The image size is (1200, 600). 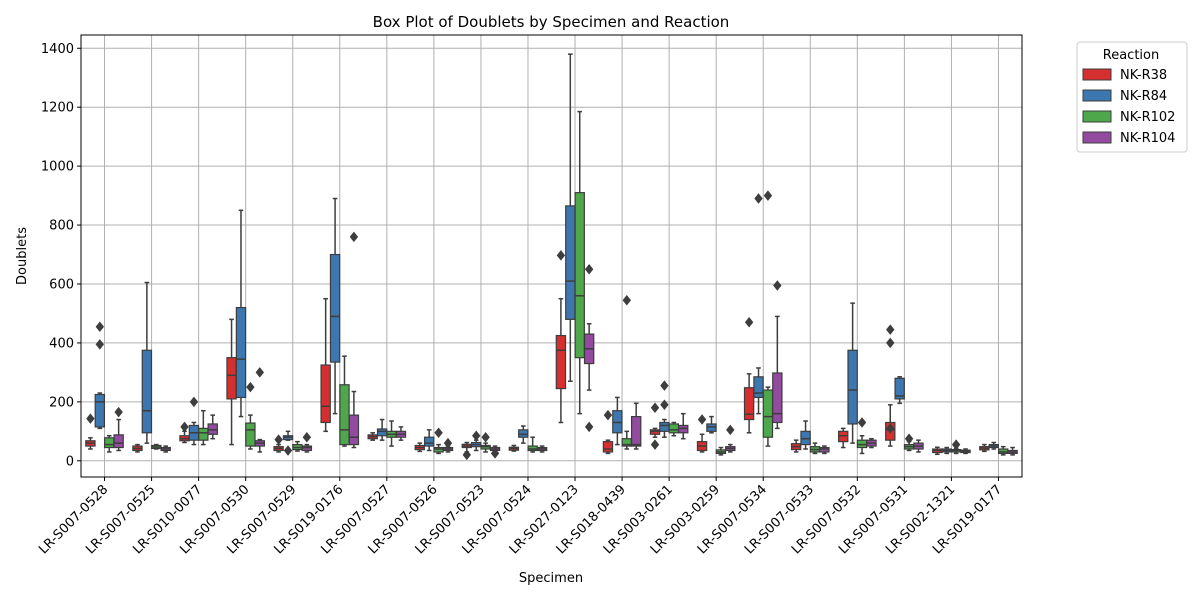 What do you see at coordinates (1132, 97) in the screenshot?
I see `legend: Reaction NK-R38 NK-R84 NK-R102 NK-R104` at bounding box center [1132, 97].